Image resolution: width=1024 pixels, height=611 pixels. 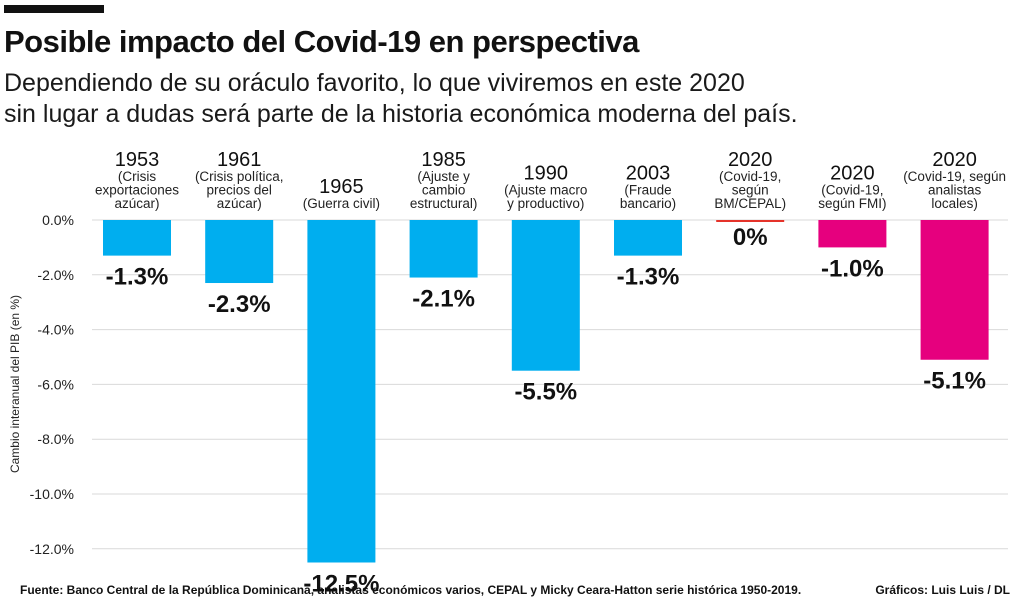 What do you see at coordinates (750, 190) in the screenshot?
I see `category-description: según` at bounding box center [750, 190].